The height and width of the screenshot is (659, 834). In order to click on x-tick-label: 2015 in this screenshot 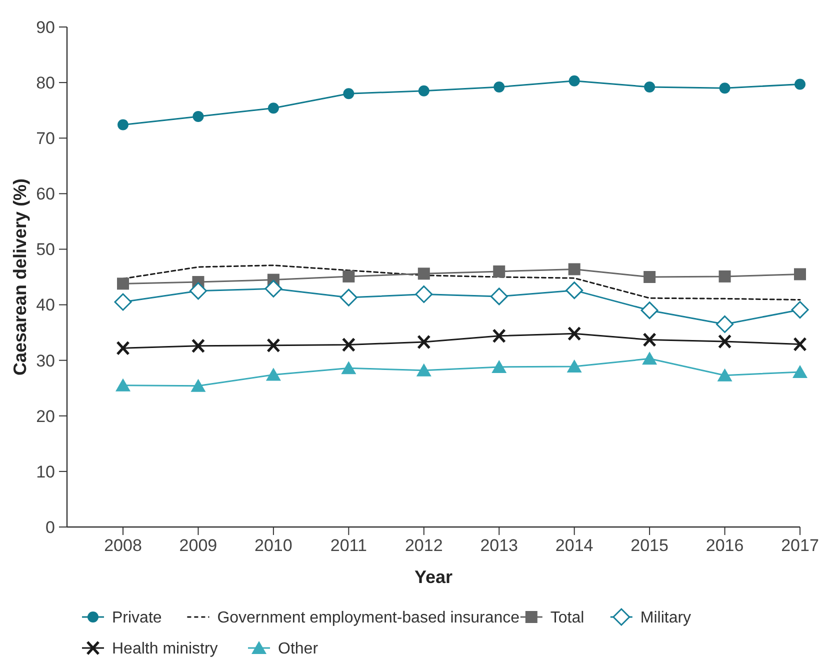, I will do `click(649, 545)`.